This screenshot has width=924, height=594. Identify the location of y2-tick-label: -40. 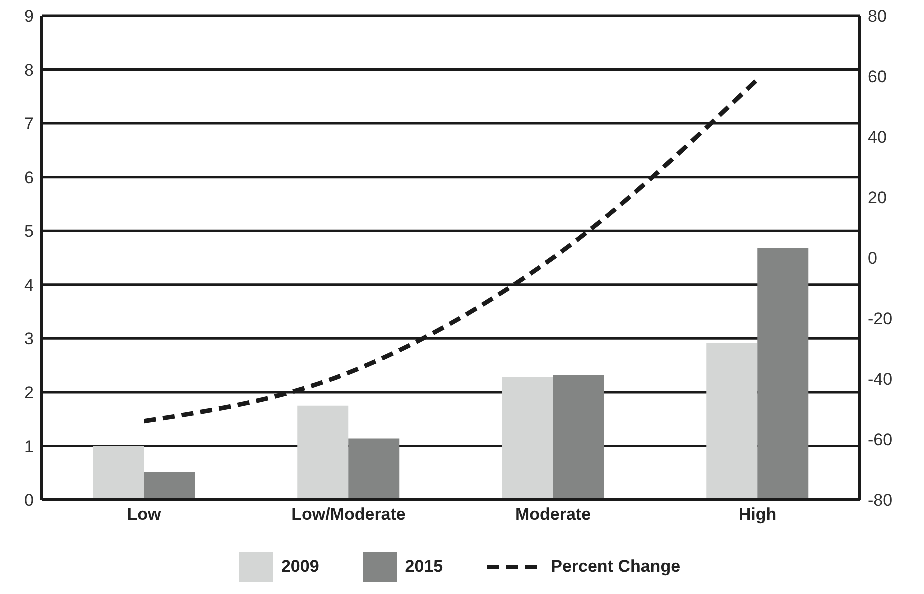
(880, 380).